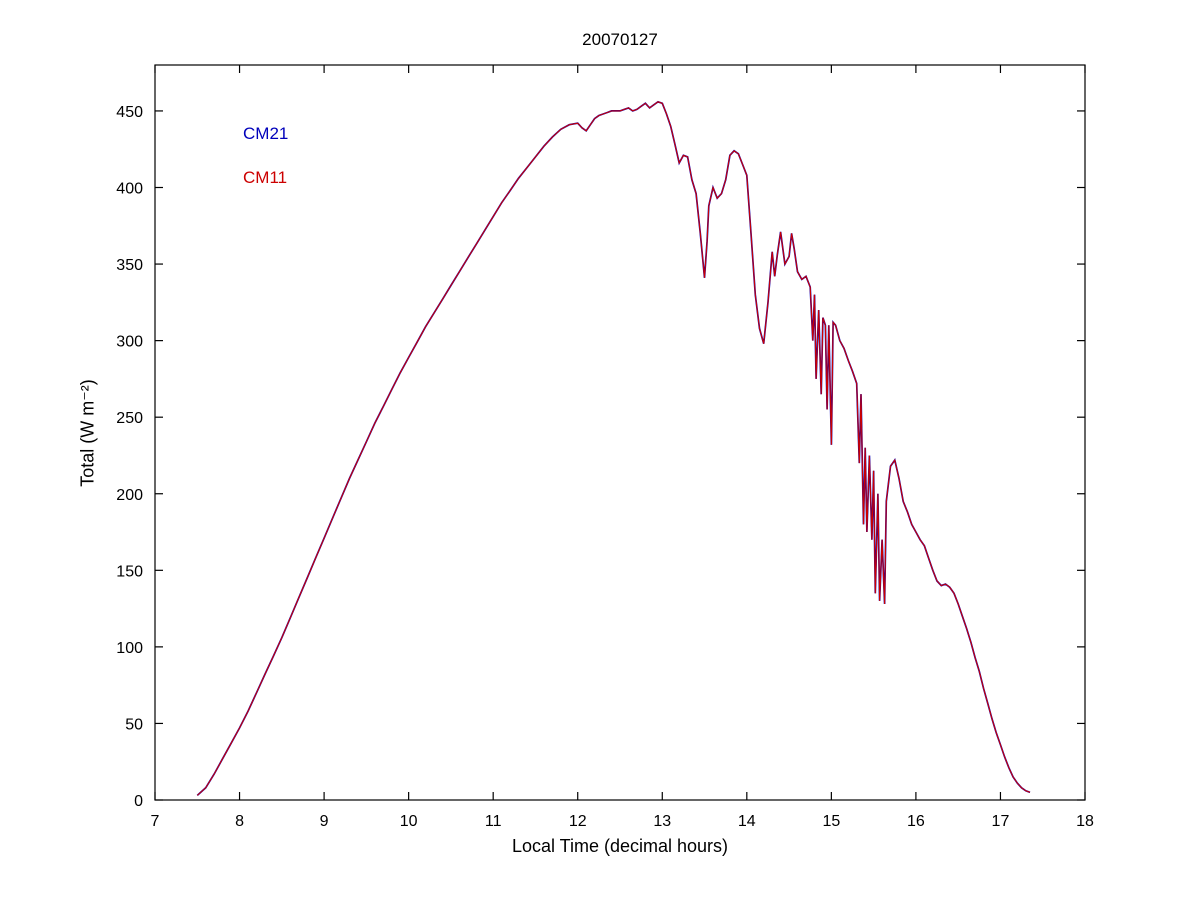  What do you see at coordinates (129, 342) in the screenshot?
I see `y-tick-label: 300` at bounding box center [129, 342].